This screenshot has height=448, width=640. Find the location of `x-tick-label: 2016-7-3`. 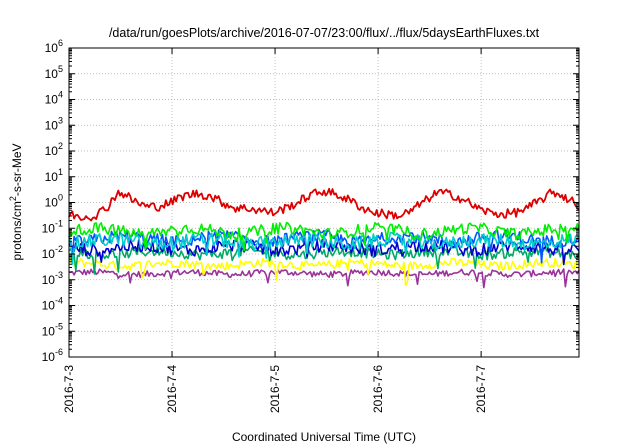

x-tick-label: 2016-7-3 is located at coordinates (69, 389).